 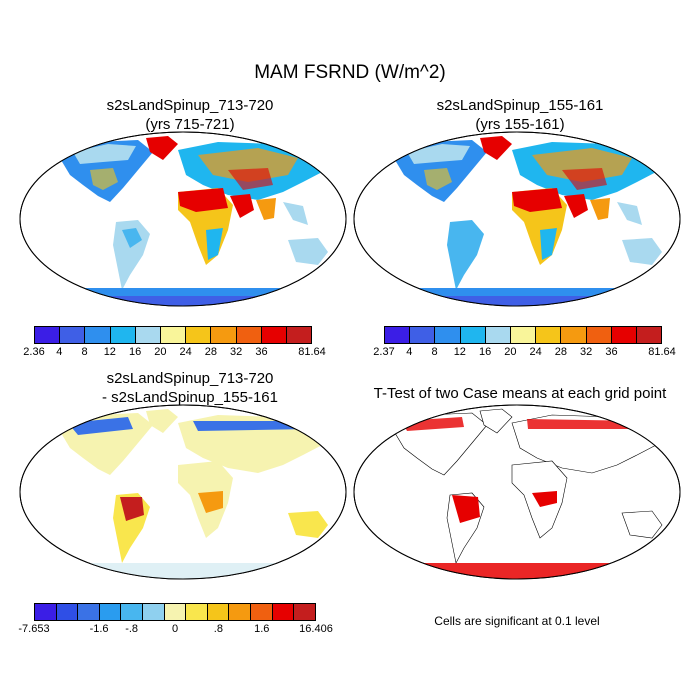 What do you see at coordinates (535, 352) in the screenshot?
I see `panel2-tick-label-6: 24` at bounding box center [535, 352].